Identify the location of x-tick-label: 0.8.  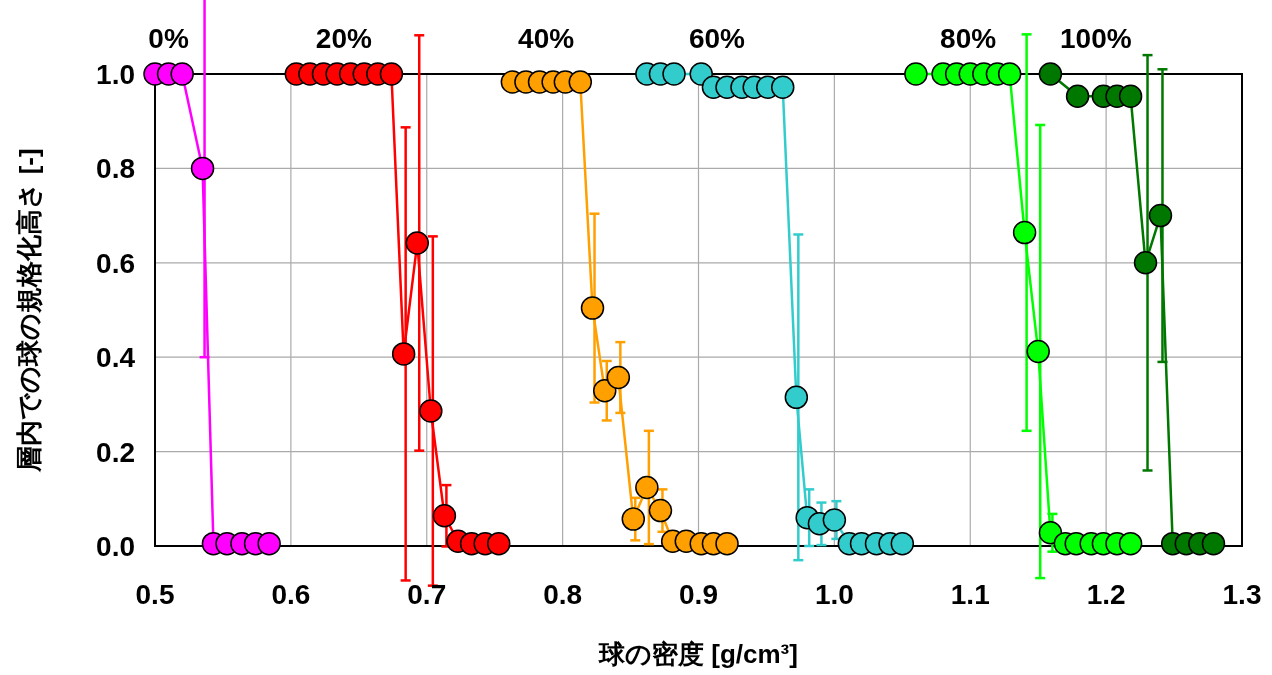
(563, 594).